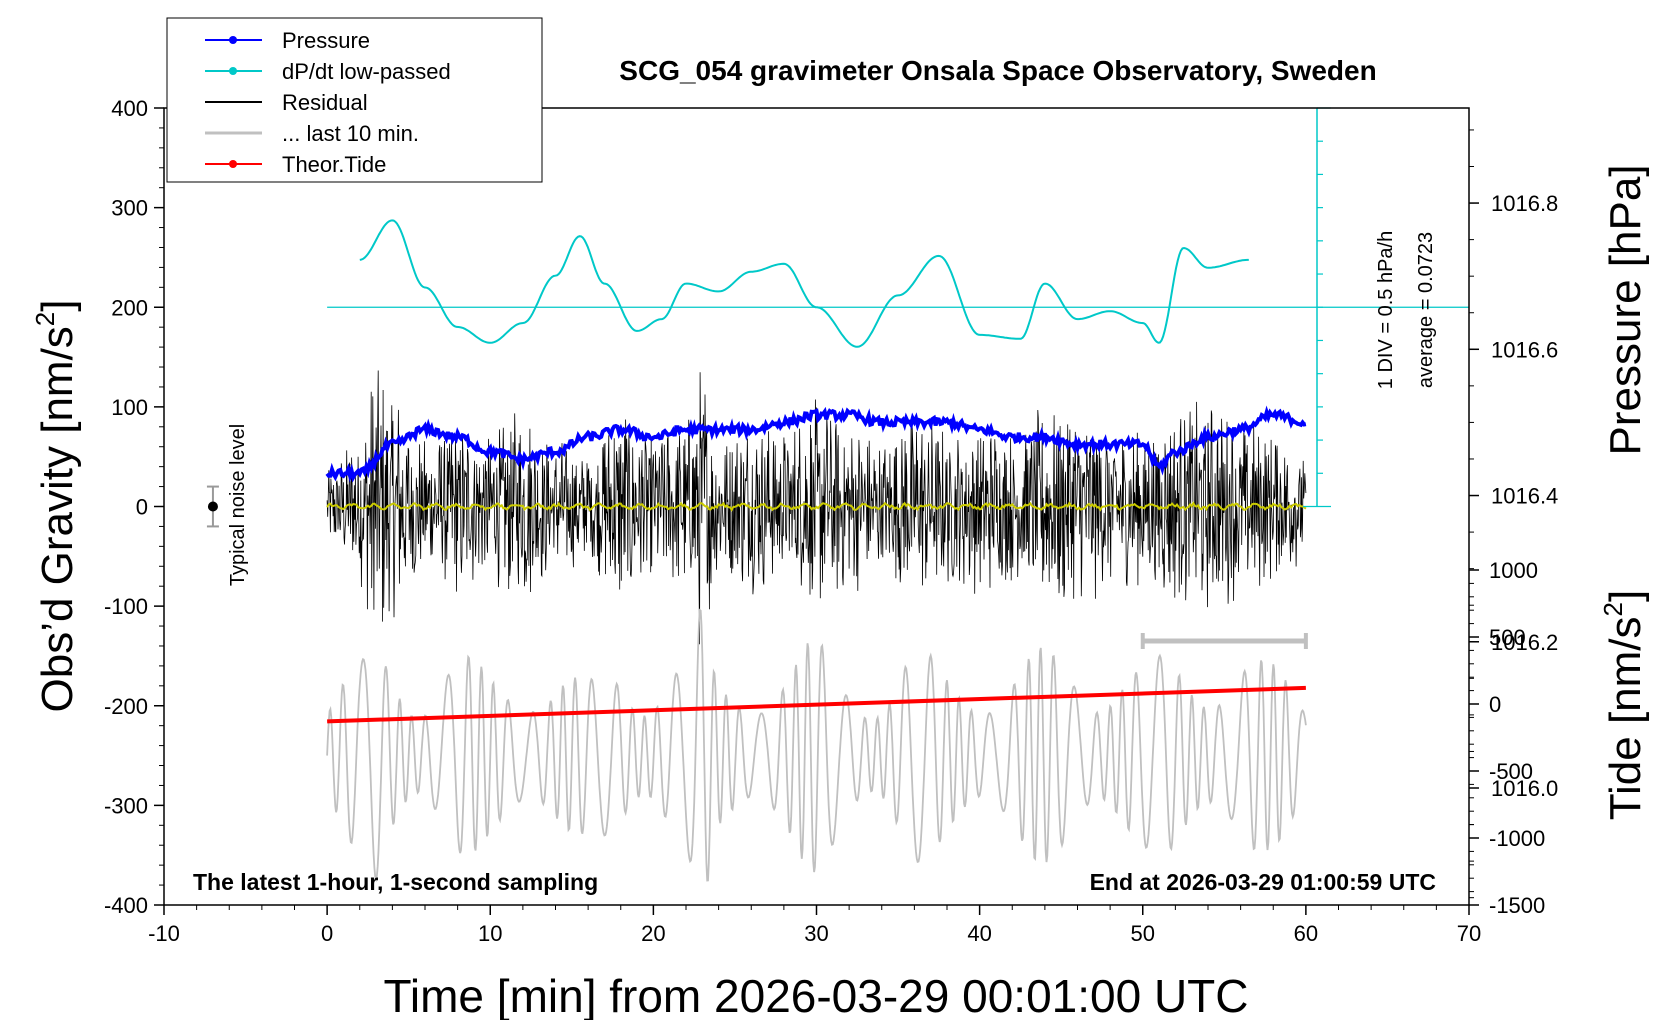 The width and height of the screenshot is (1660, 1020). I want to click on x-tick-label: 0, so click(327, 933).